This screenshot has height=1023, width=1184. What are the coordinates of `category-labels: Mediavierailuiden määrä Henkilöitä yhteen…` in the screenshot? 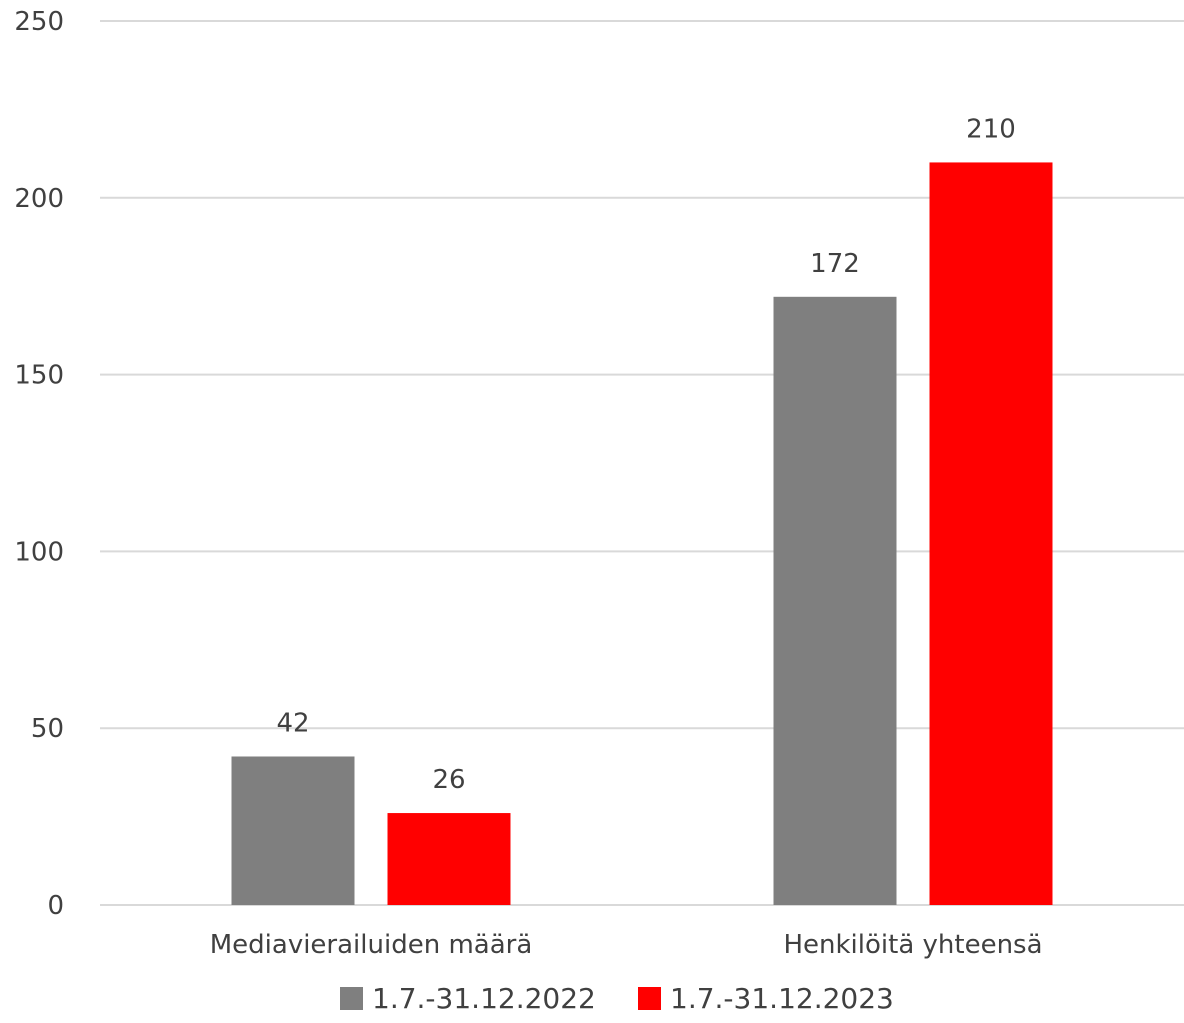 It's located at (626, 945).